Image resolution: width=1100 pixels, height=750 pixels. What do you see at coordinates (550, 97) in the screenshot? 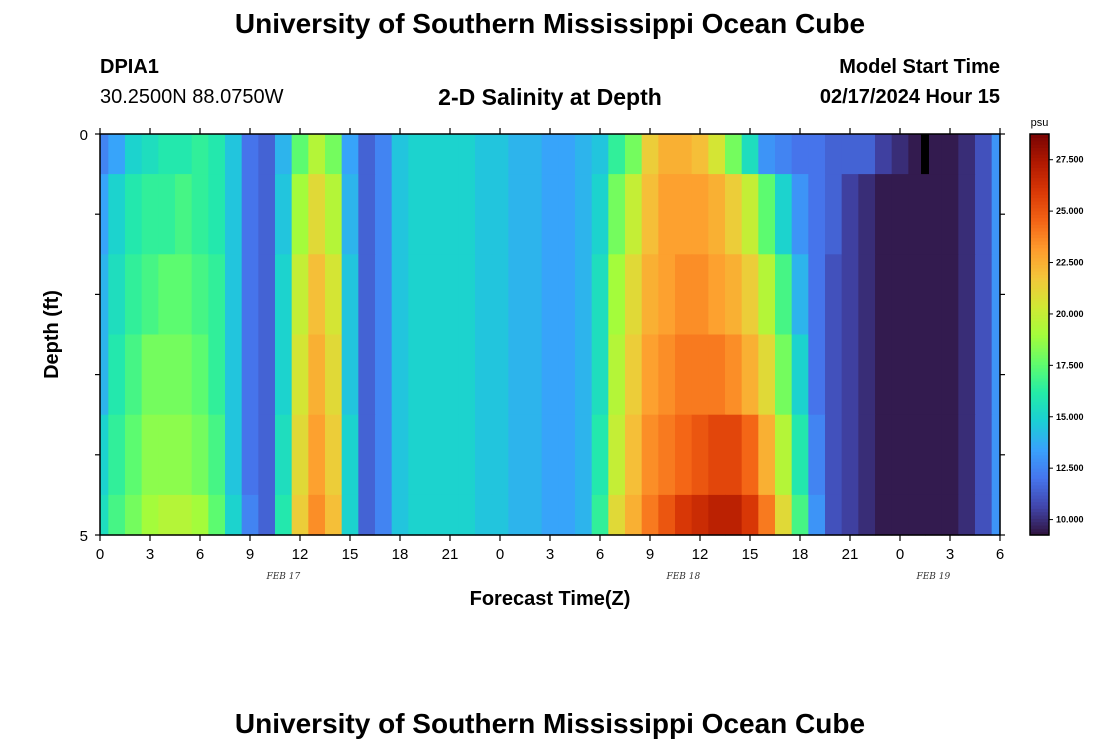
I see `chart-subtitle: 2-D Salinity at Depth` at bounding box center [550, 97].